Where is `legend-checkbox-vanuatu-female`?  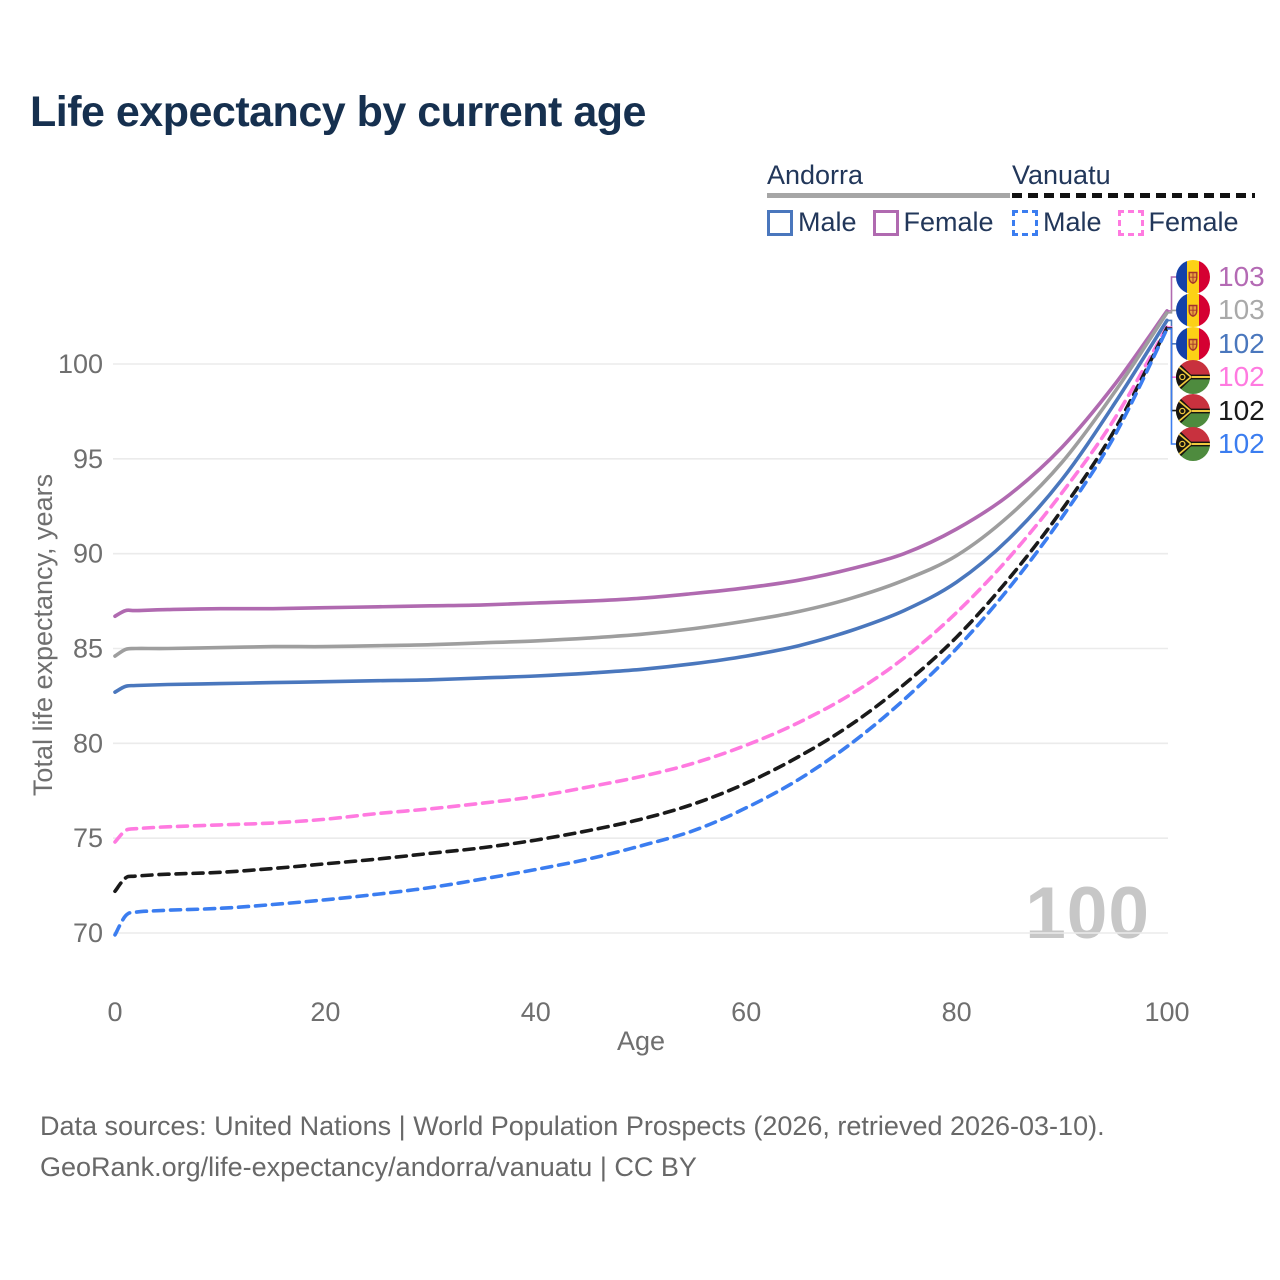 legend-checkbox-vanuatu-female is located at coordinates (1130, 222).